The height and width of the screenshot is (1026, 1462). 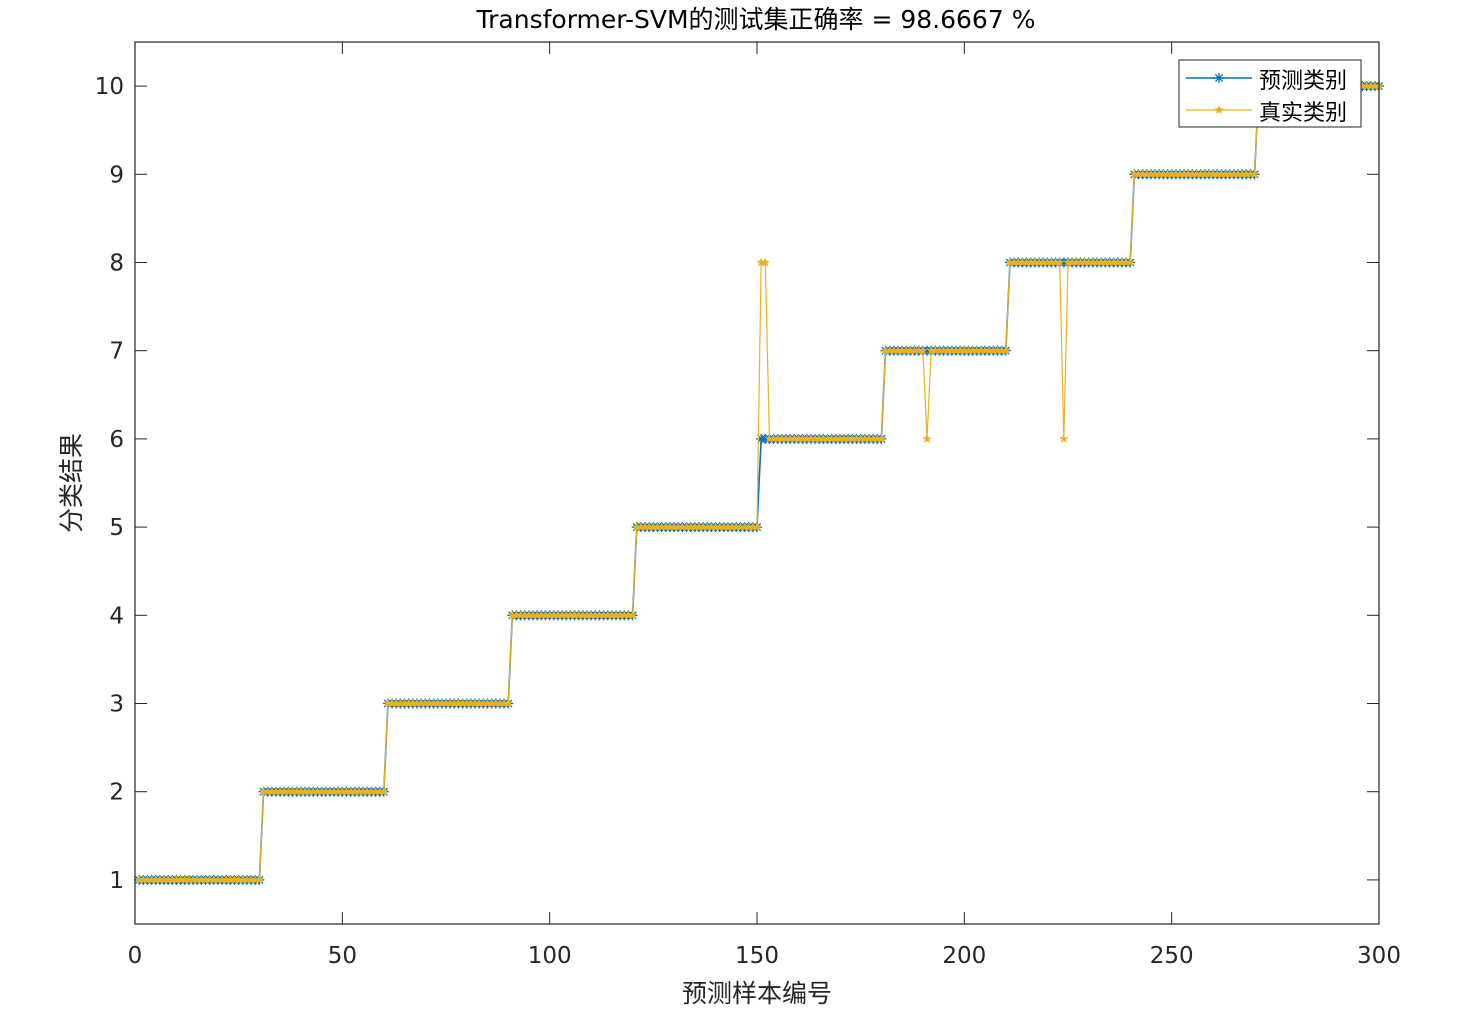 I want to click on x-axis-label: 预测样本编号, so click(x=757, y=993).